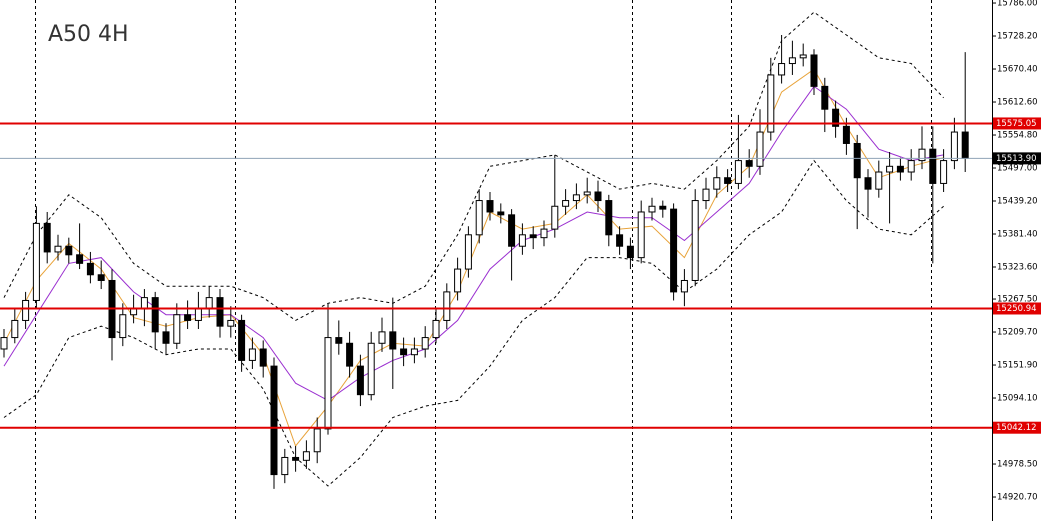 The image size is (1045, 521). I want to click on y-tick-label: 15497.00, so click(1017, 169).